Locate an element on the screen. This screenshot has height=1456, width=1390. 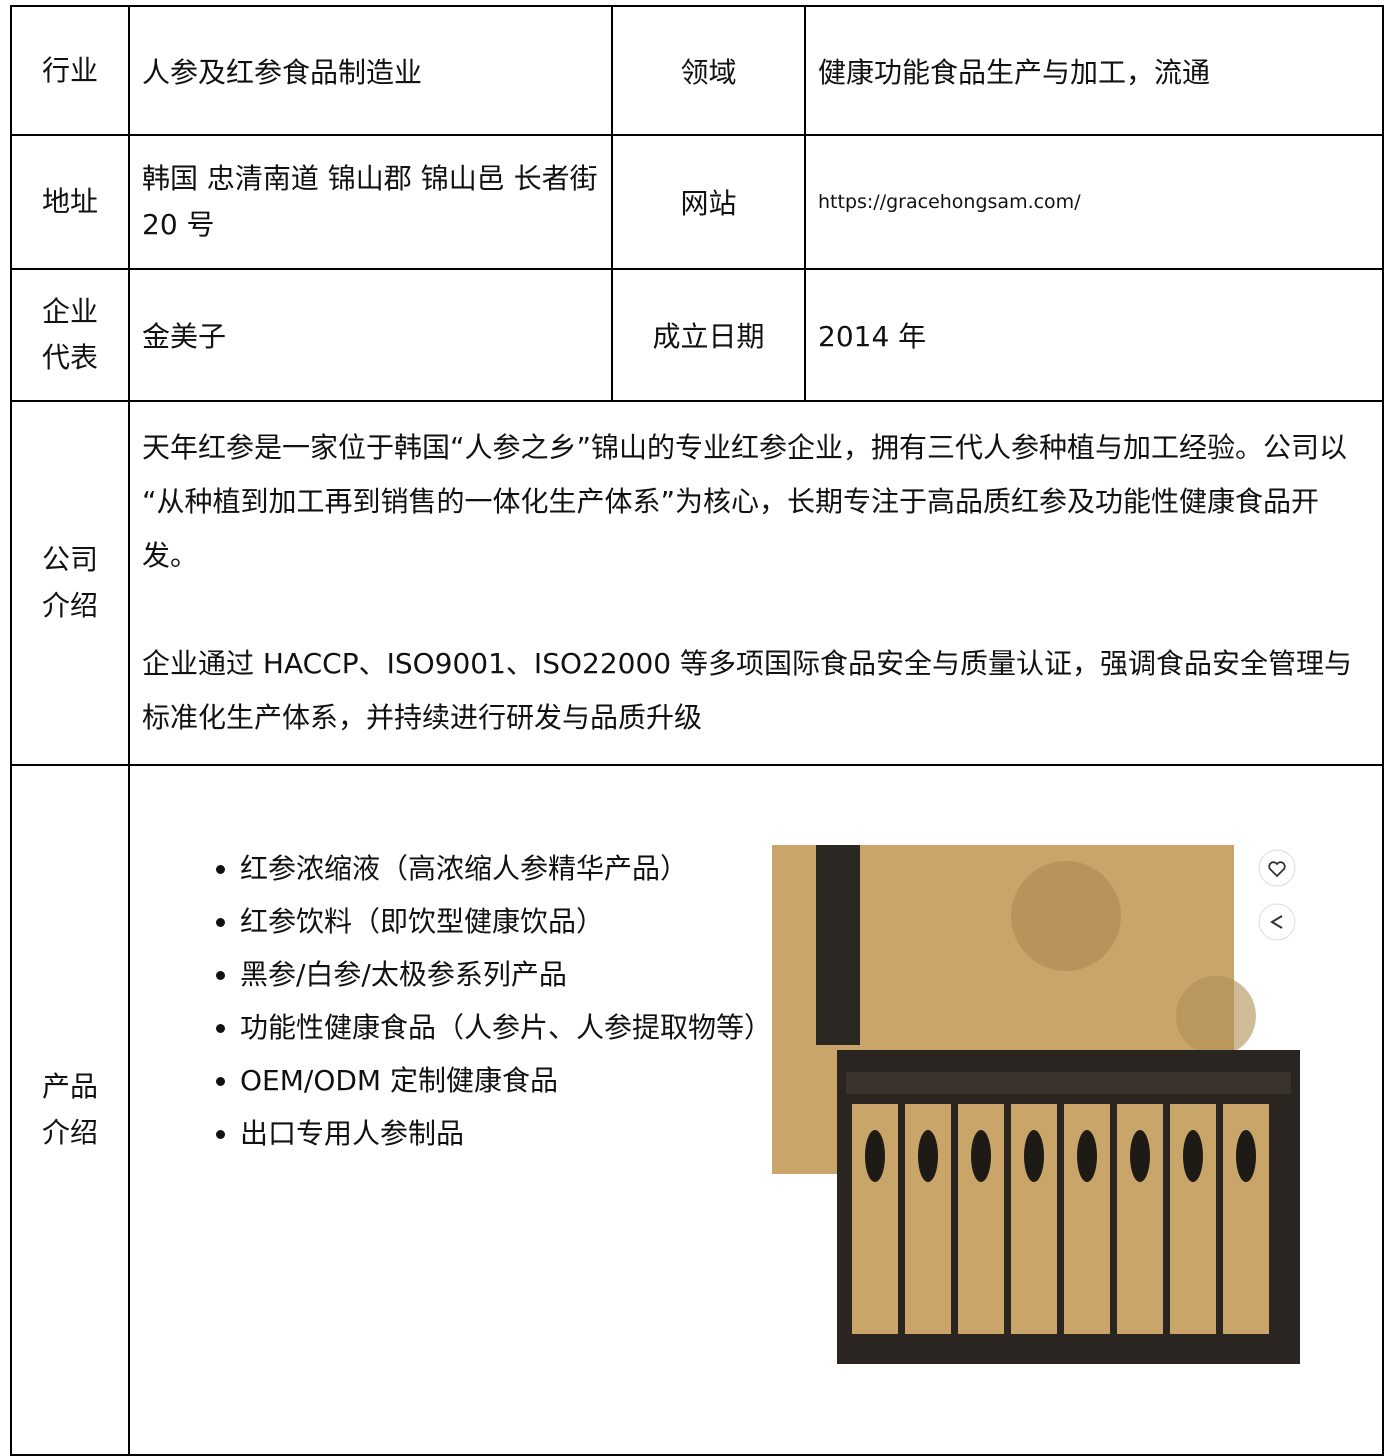
label: 企业代表 is located at coordinates (69, 334).